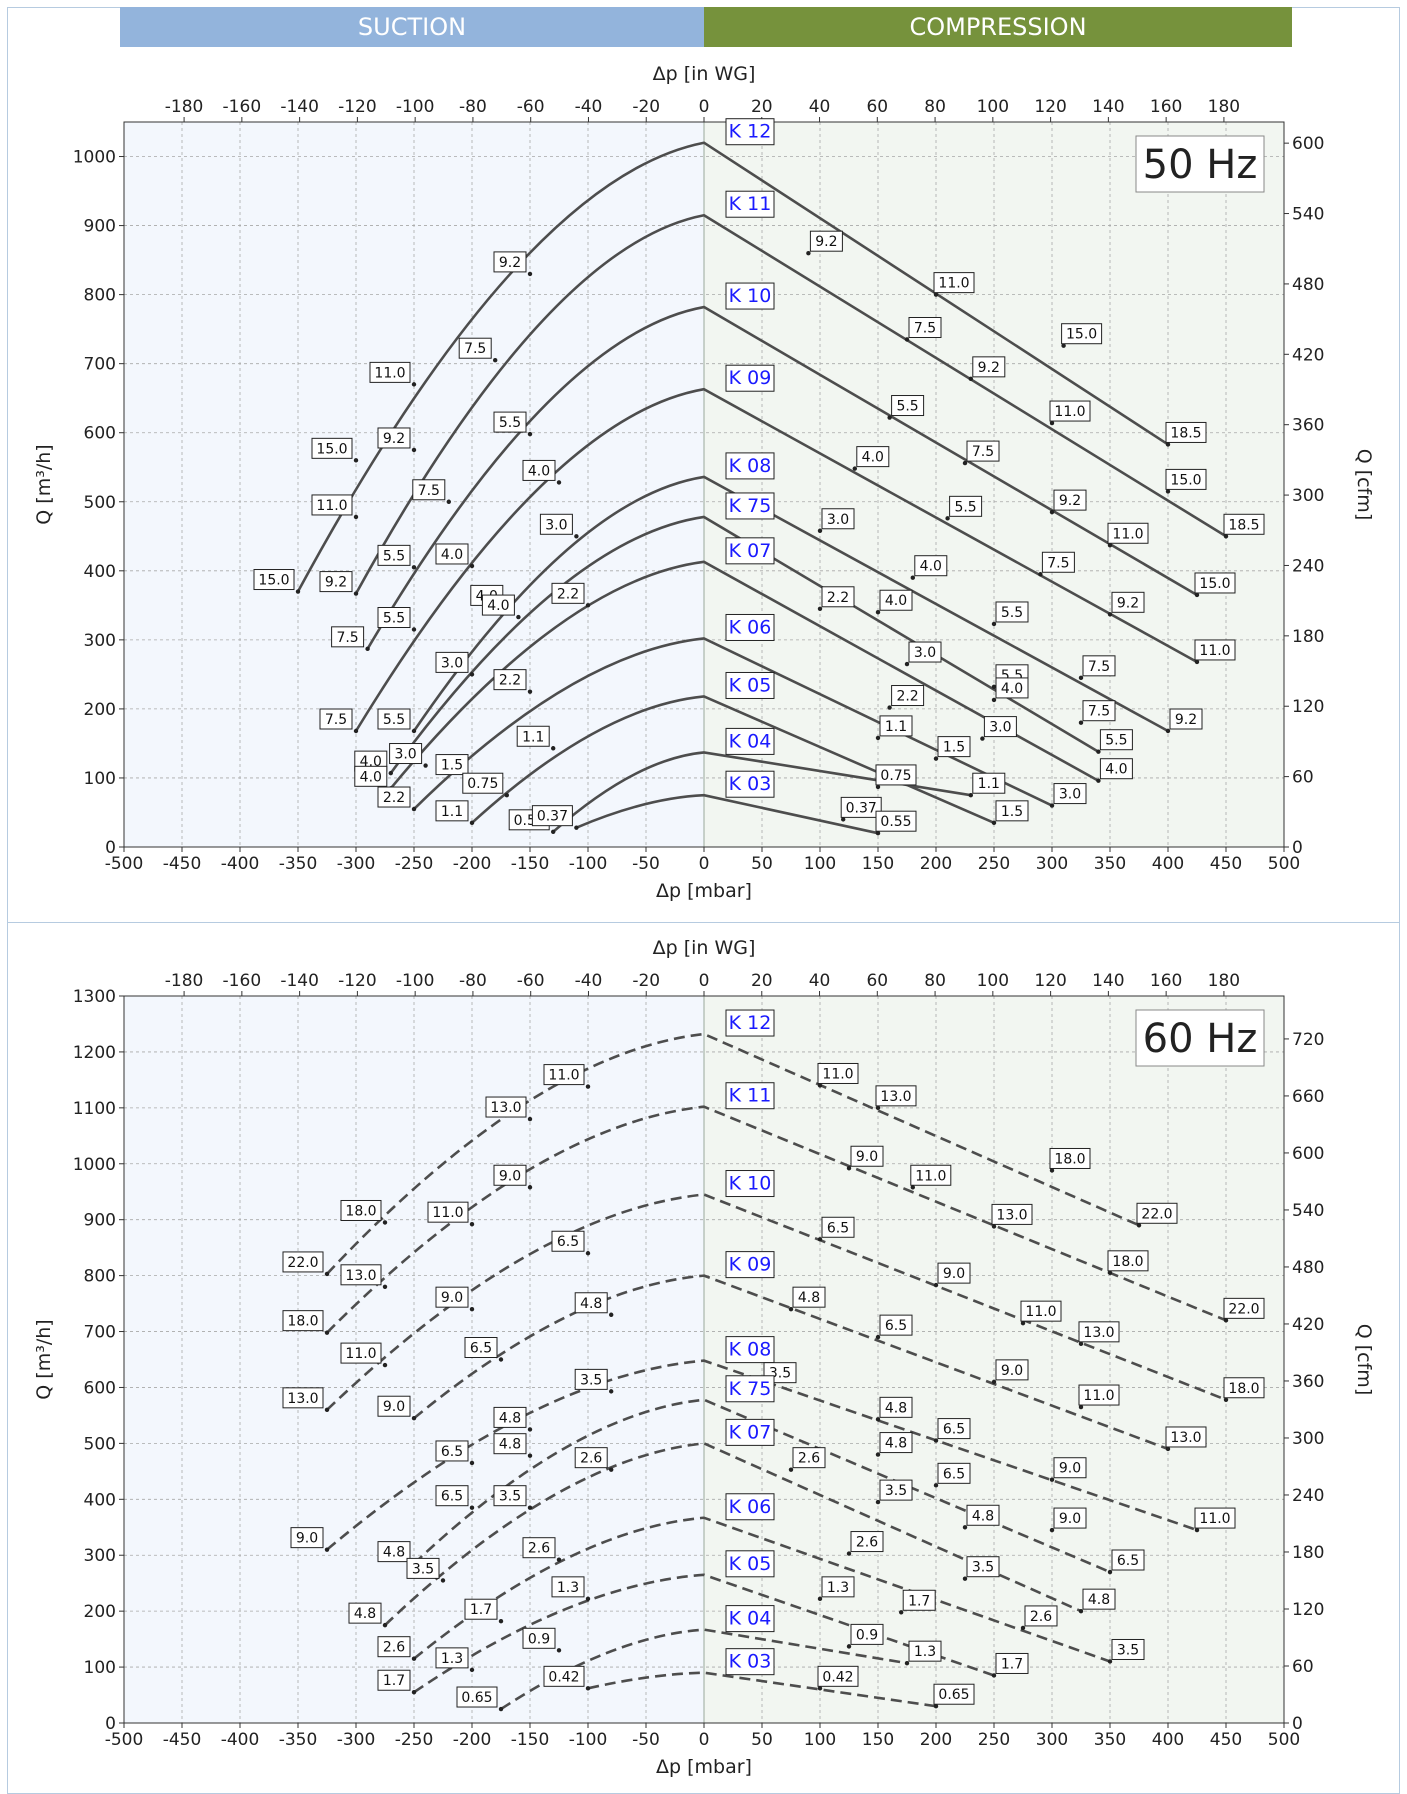  I want to click on y-tick-label: 400, so click(100, 1500).